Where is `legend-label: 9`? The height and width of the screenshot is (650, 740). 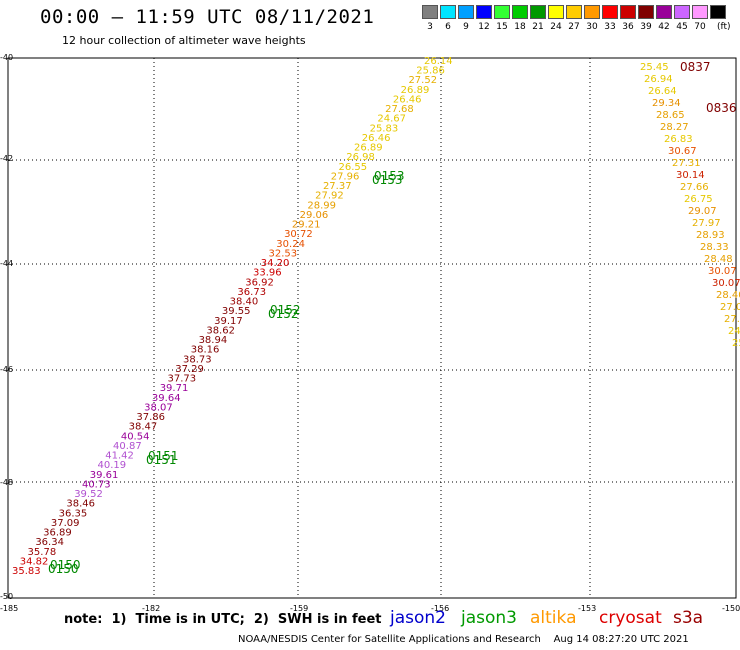
legend-label: 9 is located at coordinates (466, 27).